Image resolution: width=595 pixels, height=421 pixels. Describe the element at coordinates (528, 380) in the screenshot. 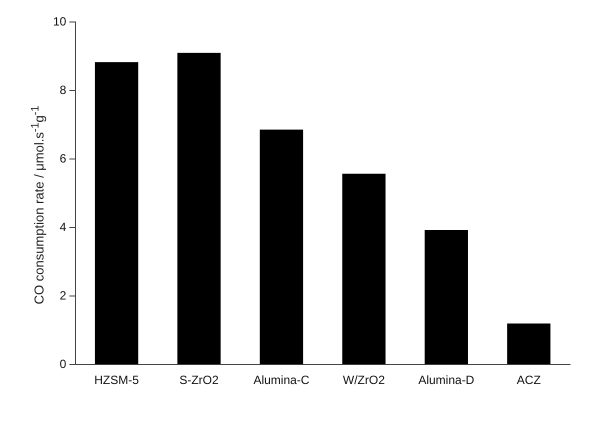

I see `x-tick-label: ACZ` at that location.